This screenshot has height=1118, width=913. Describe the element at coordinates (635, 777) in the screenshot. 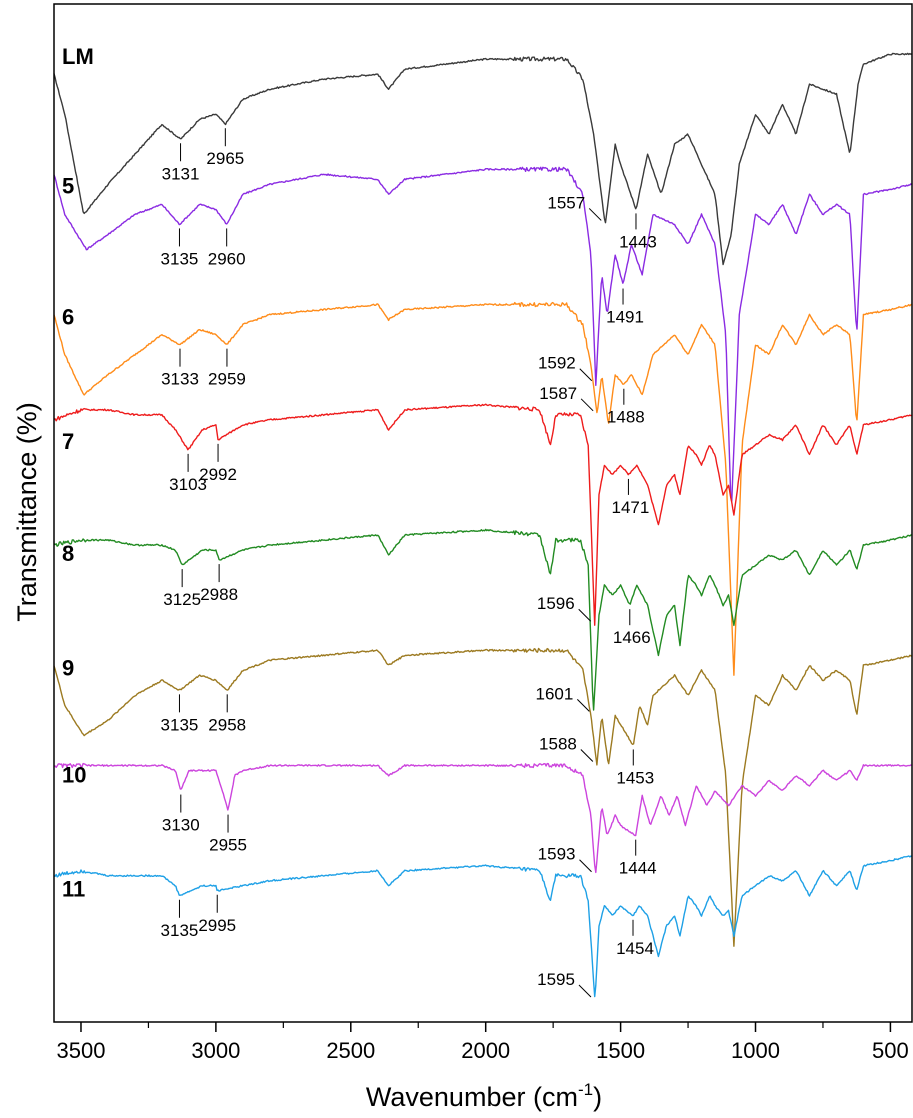

I see `peak-label-9-1453: 1453` at that location.